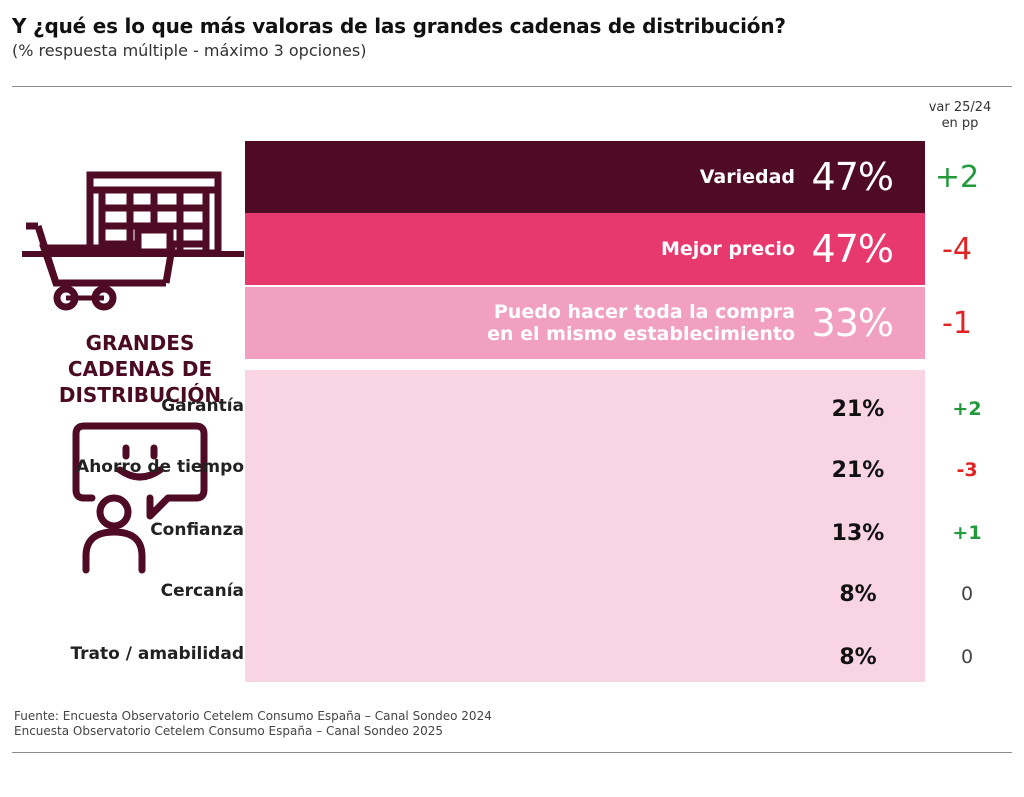  Describe the element at coordinates (133, 241) in the screenshot. I see `shopping-cart-icon` at that location.